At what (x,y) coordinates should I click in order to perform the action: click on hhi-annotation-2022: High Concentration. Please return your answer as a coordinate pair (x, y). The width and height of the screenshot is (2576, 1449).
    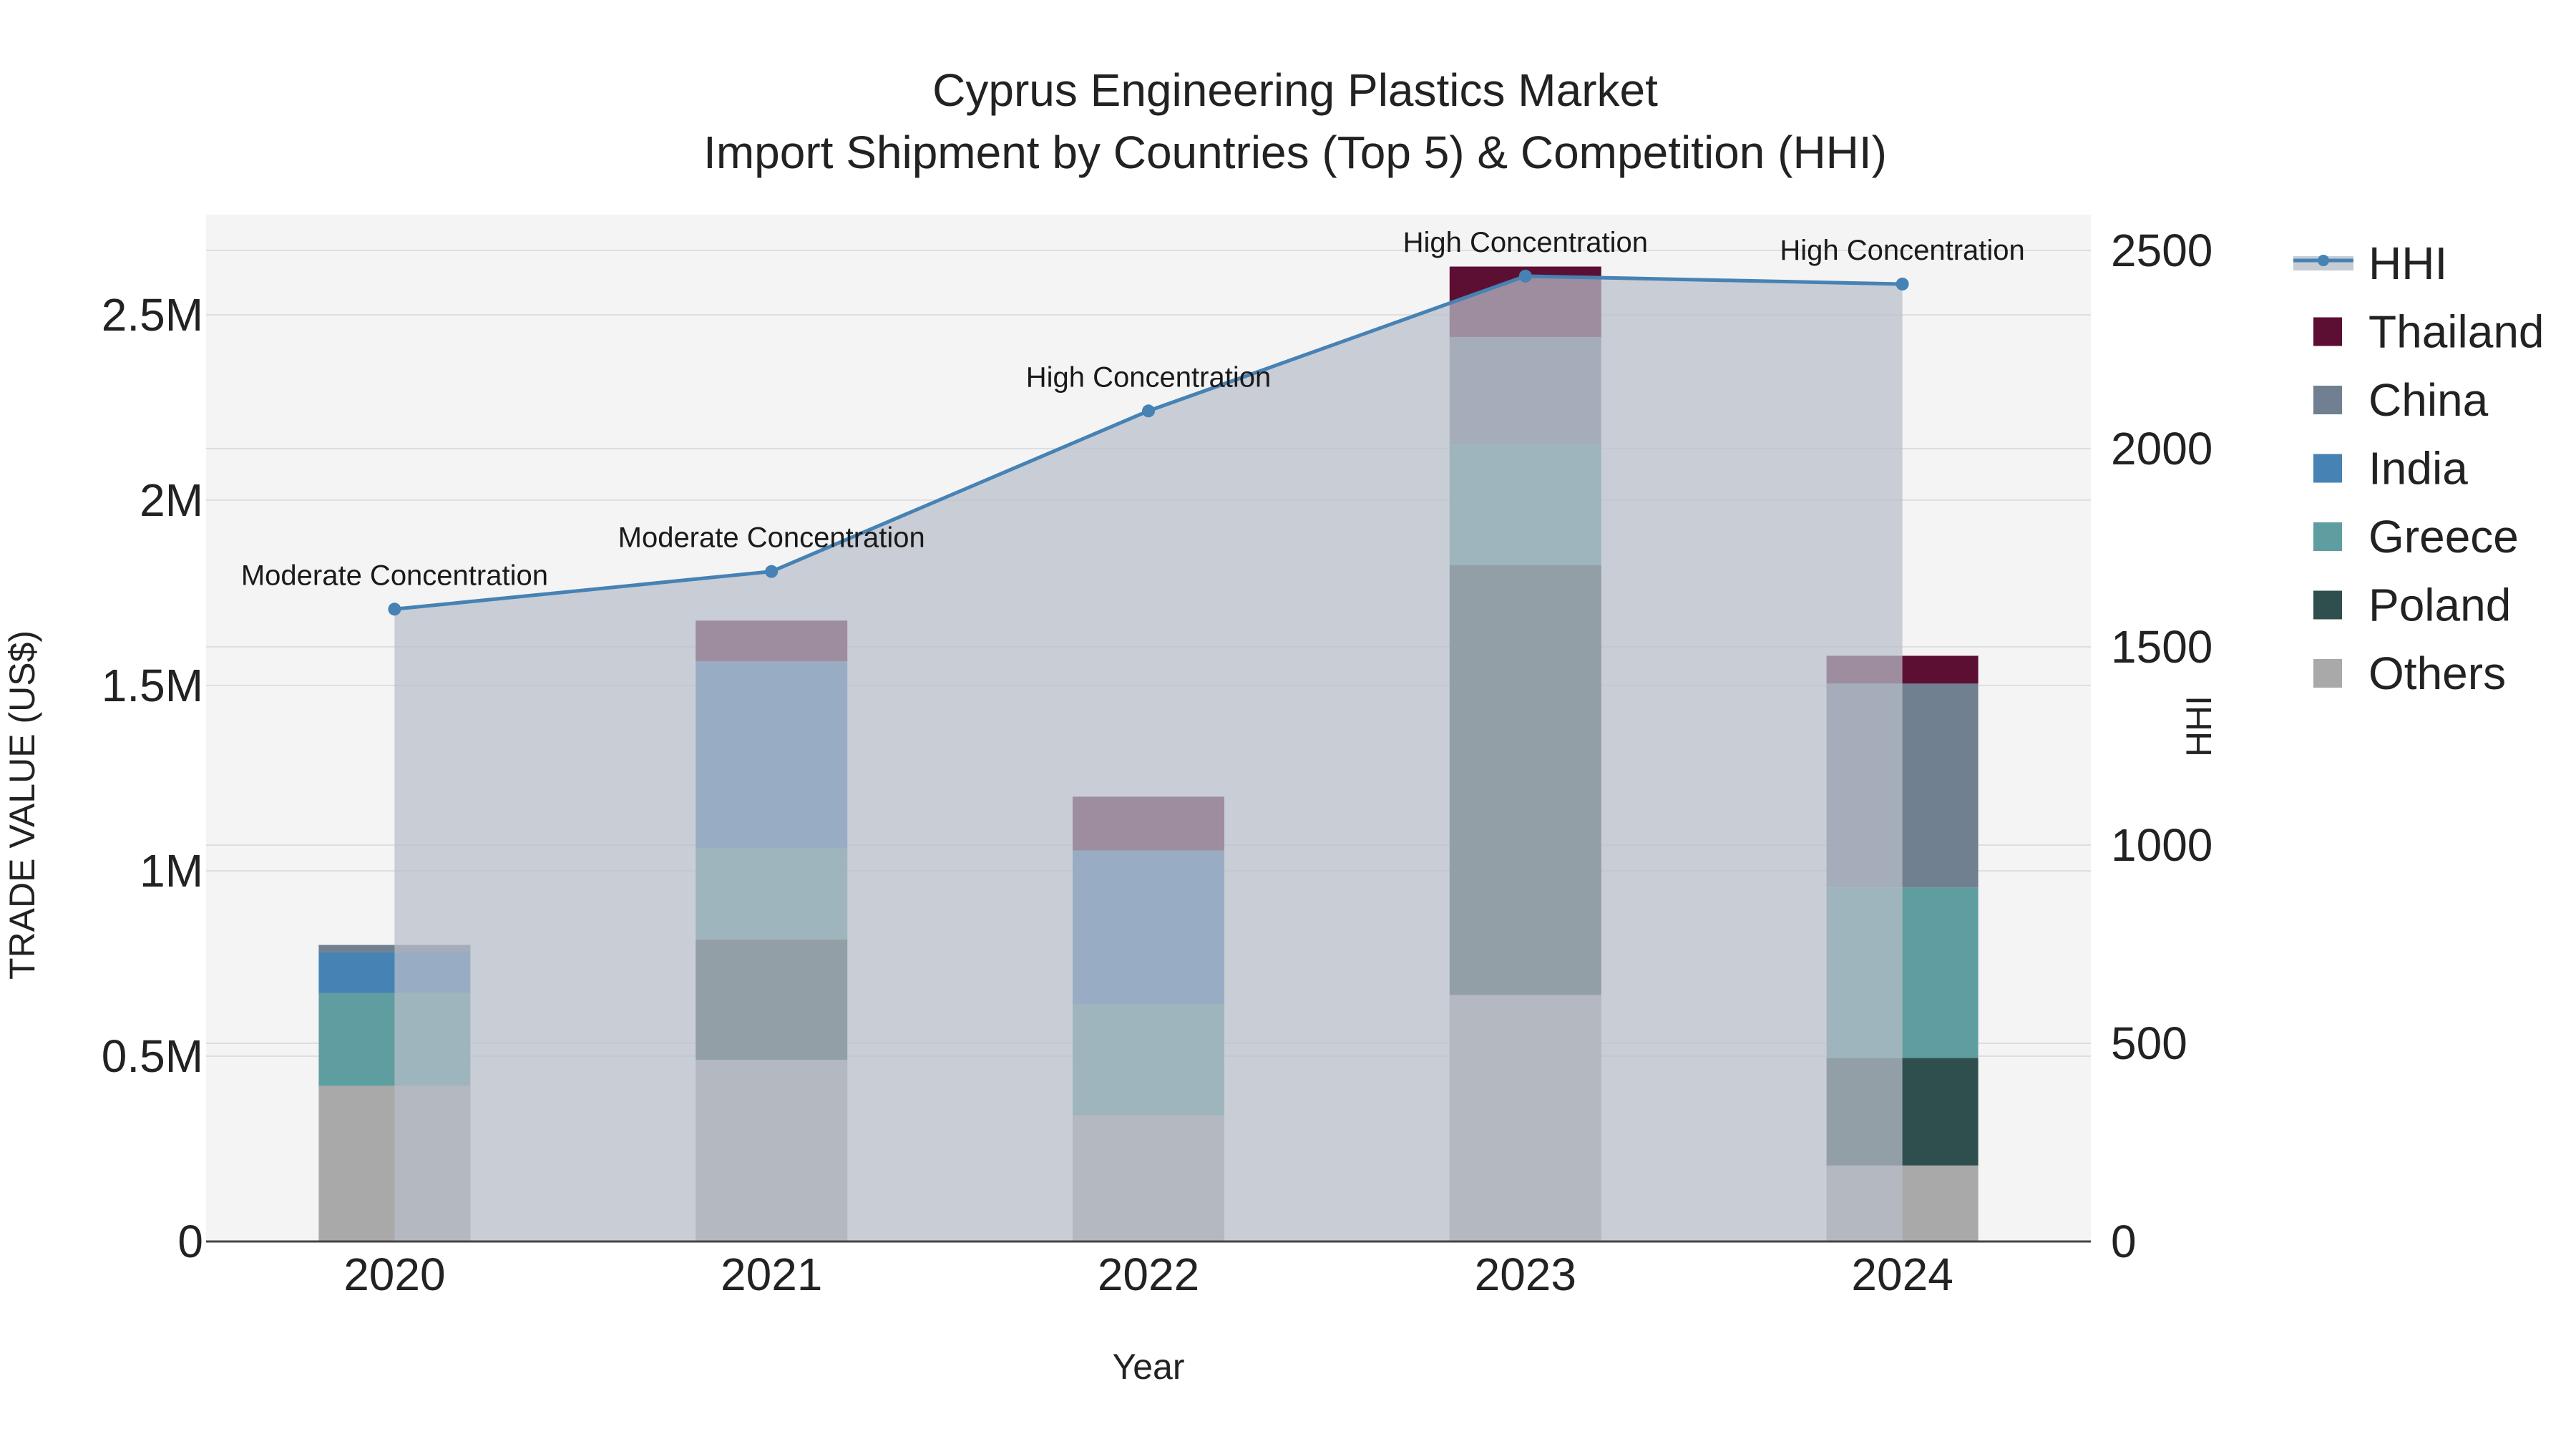
    Looking at the image, I should click on (1148, 377).